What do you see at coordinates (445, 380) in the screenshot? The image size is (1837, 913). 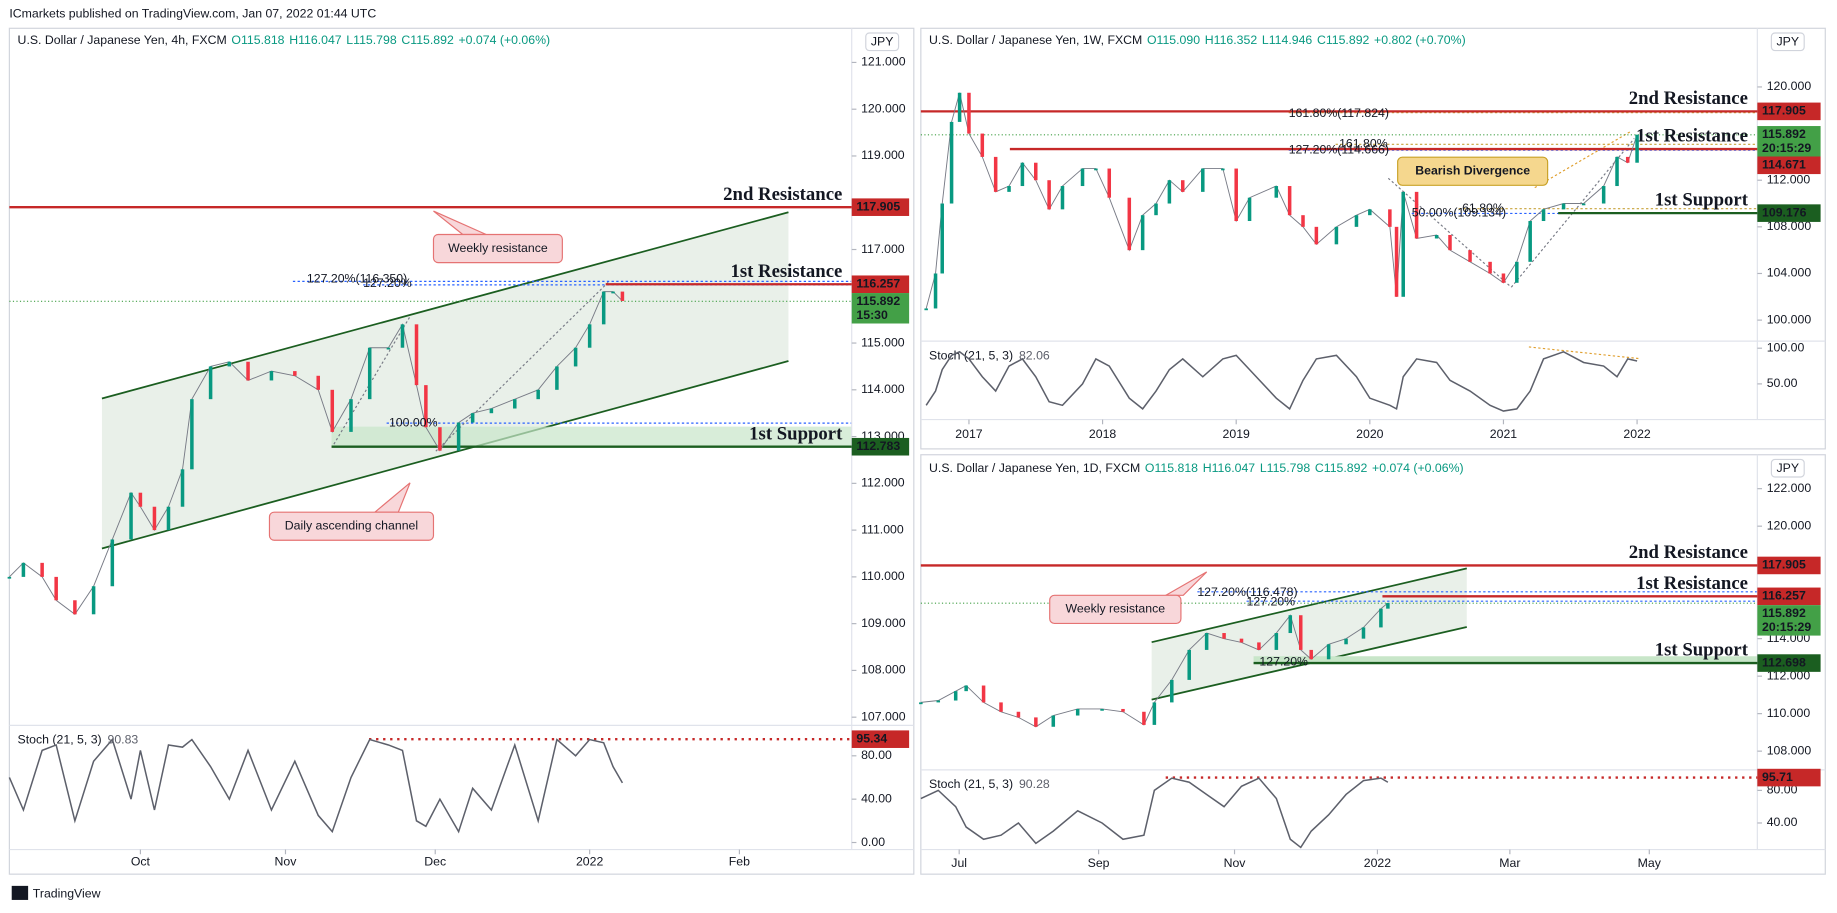 I see `channel-fill` at bounding box center [445, 380].